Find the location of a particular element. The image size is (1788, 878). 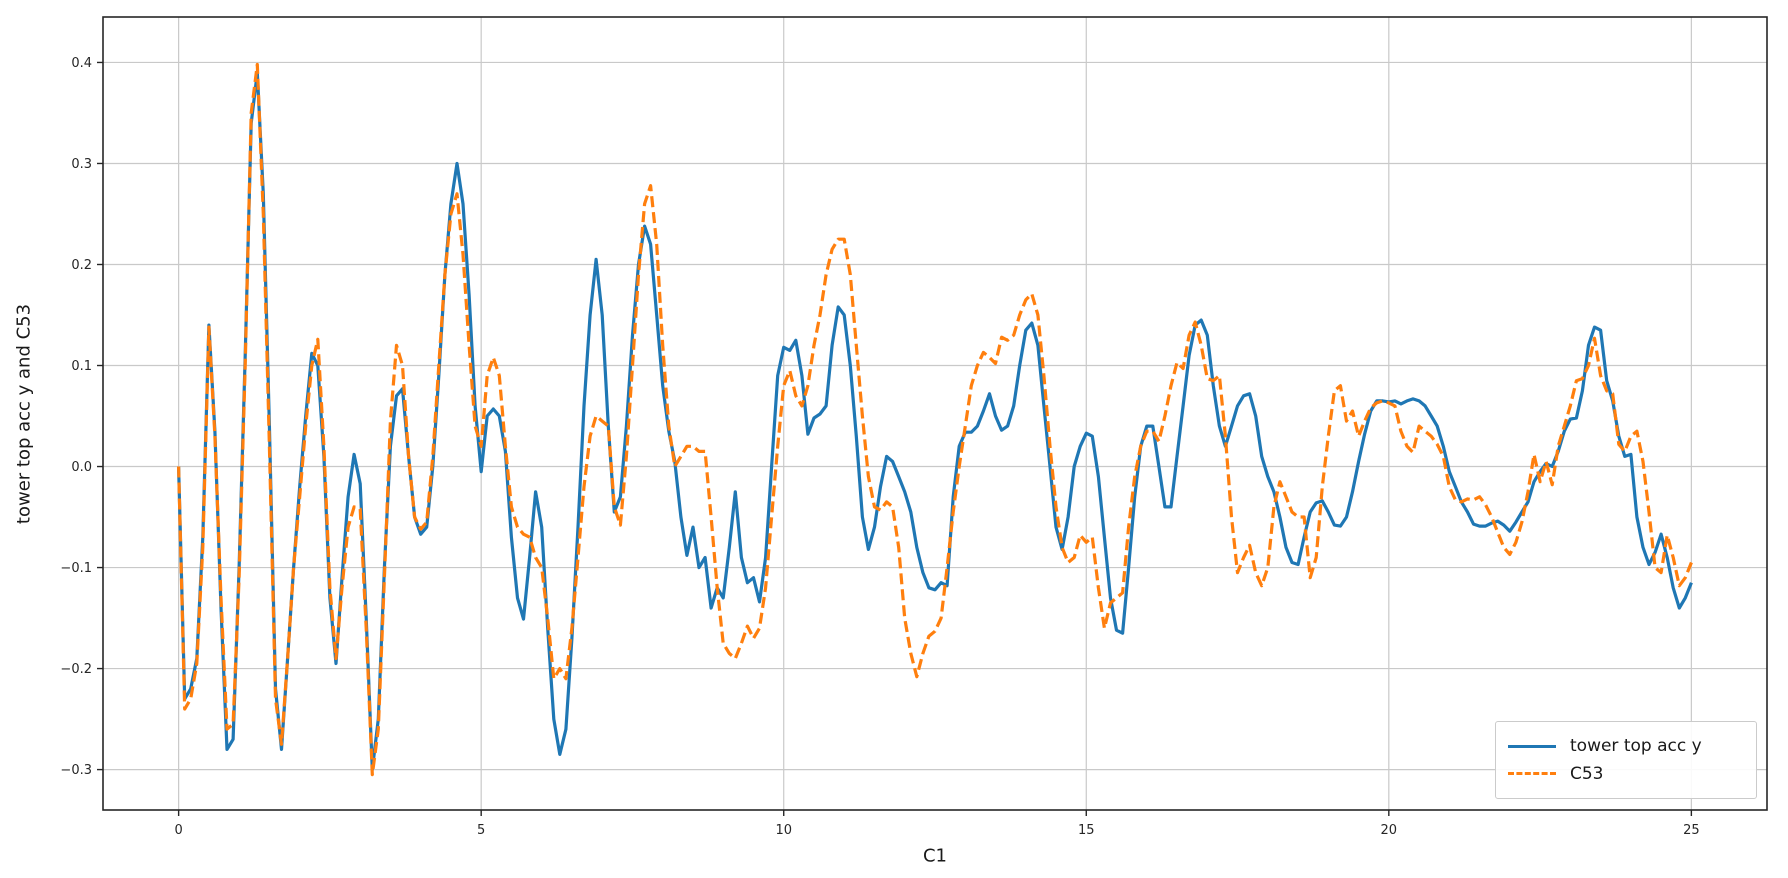

x-tick-label: 20 is located at coordinates (1389, 830).